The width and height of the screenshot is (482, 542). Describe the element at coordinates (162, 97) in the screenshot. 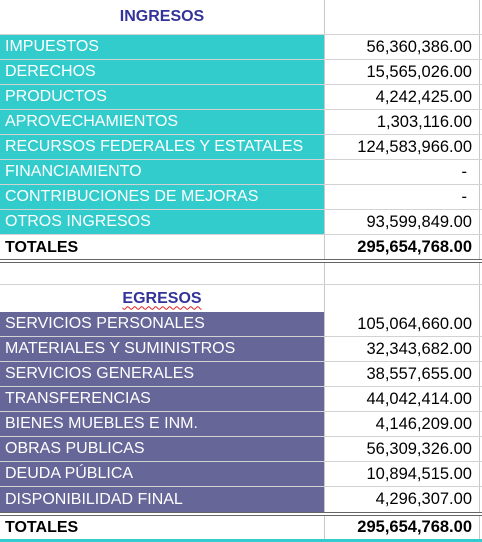

I see `ingresos-label-cell: PRODUCTOS` at that location.